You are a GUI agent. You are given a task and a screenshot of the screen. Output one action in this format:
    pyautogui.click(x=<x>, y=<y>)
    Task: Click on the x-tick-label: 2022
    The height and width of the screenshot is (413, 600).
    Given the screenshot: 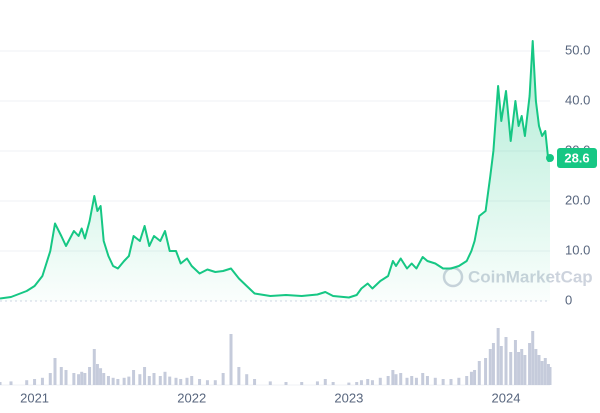 What is the action you would take?
    pyautogui.click(x=191, y=397)
    